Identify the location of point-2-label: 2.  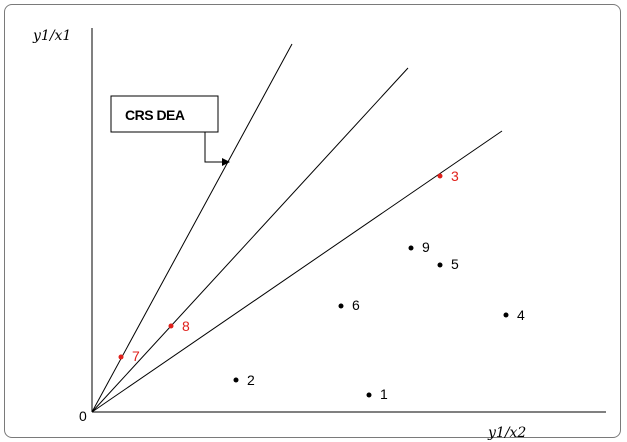
(251, 380).